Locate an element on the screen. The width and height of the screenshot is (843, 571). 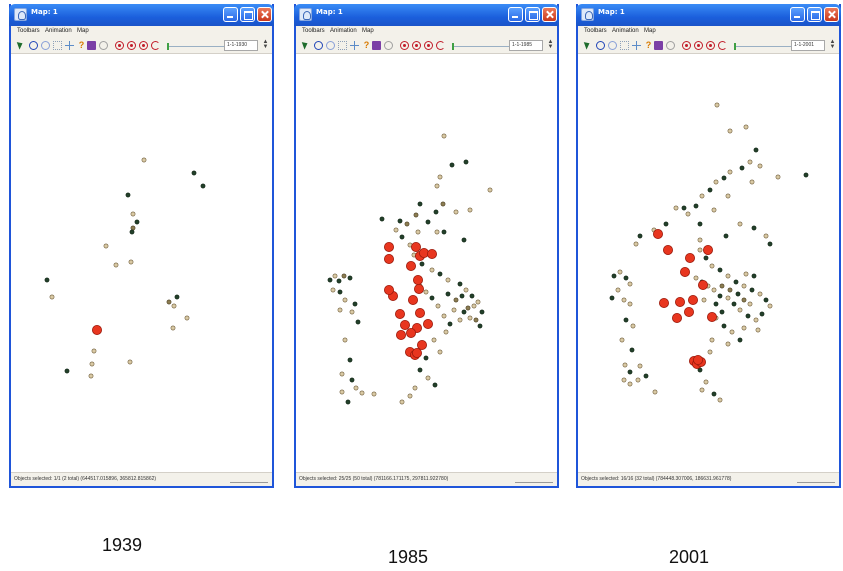
help-icon: ? is located at coordinates (81, 45).